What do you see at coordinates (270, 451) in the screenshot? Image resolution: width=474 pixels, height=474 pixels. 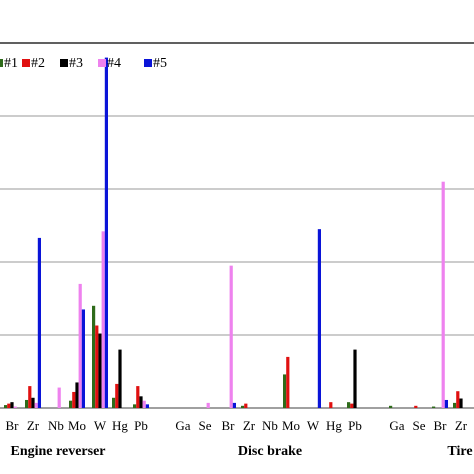 I see `group-label: Disc brake` at bounding box center [270, 451].